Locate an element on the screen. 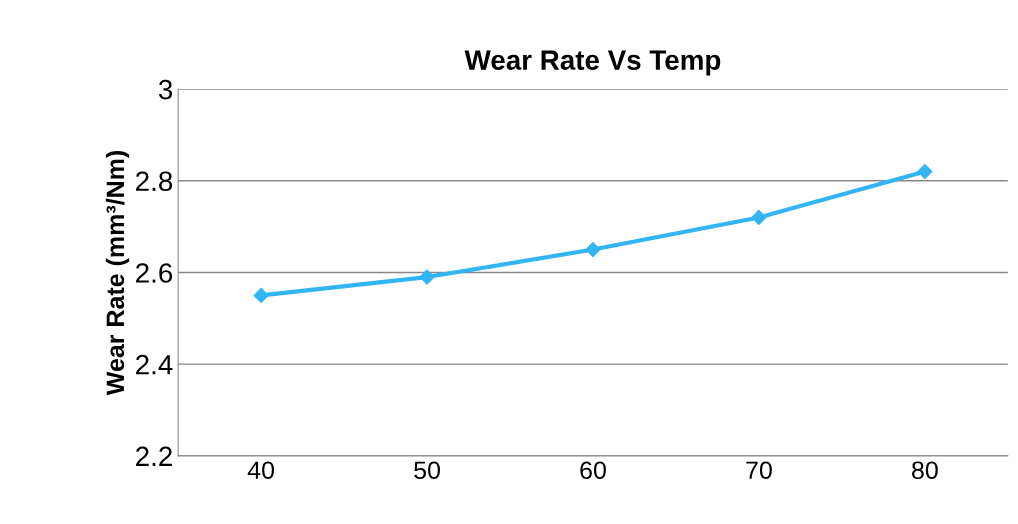 The width and height of the screenshot is (1018, 524). y-axis-title: Wear Rate (mm³/Nm) is located at coordinates (117, 273).